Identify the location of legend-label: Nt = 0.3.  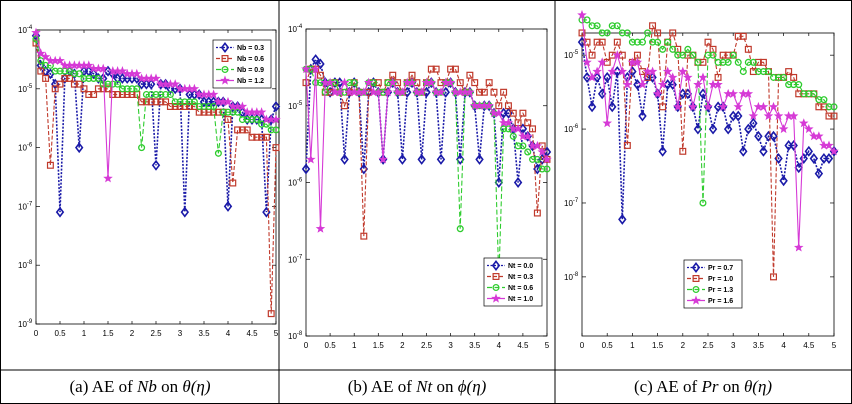
(520, 277).